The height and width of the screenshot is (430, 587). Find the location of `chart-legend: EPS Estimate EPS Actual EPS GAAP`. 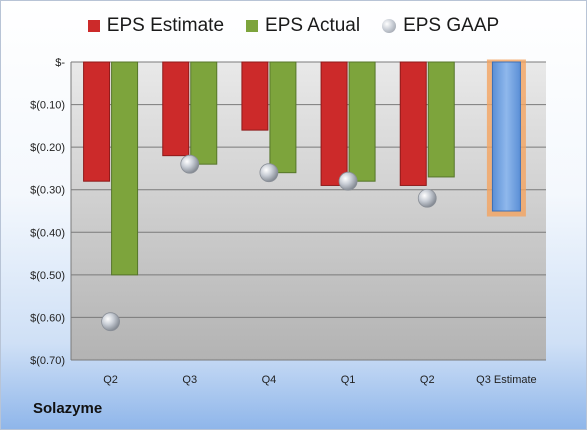

chart-legend: EPS Estimate EPS Actual EPS GAAP is located at coordinates (293, 26).